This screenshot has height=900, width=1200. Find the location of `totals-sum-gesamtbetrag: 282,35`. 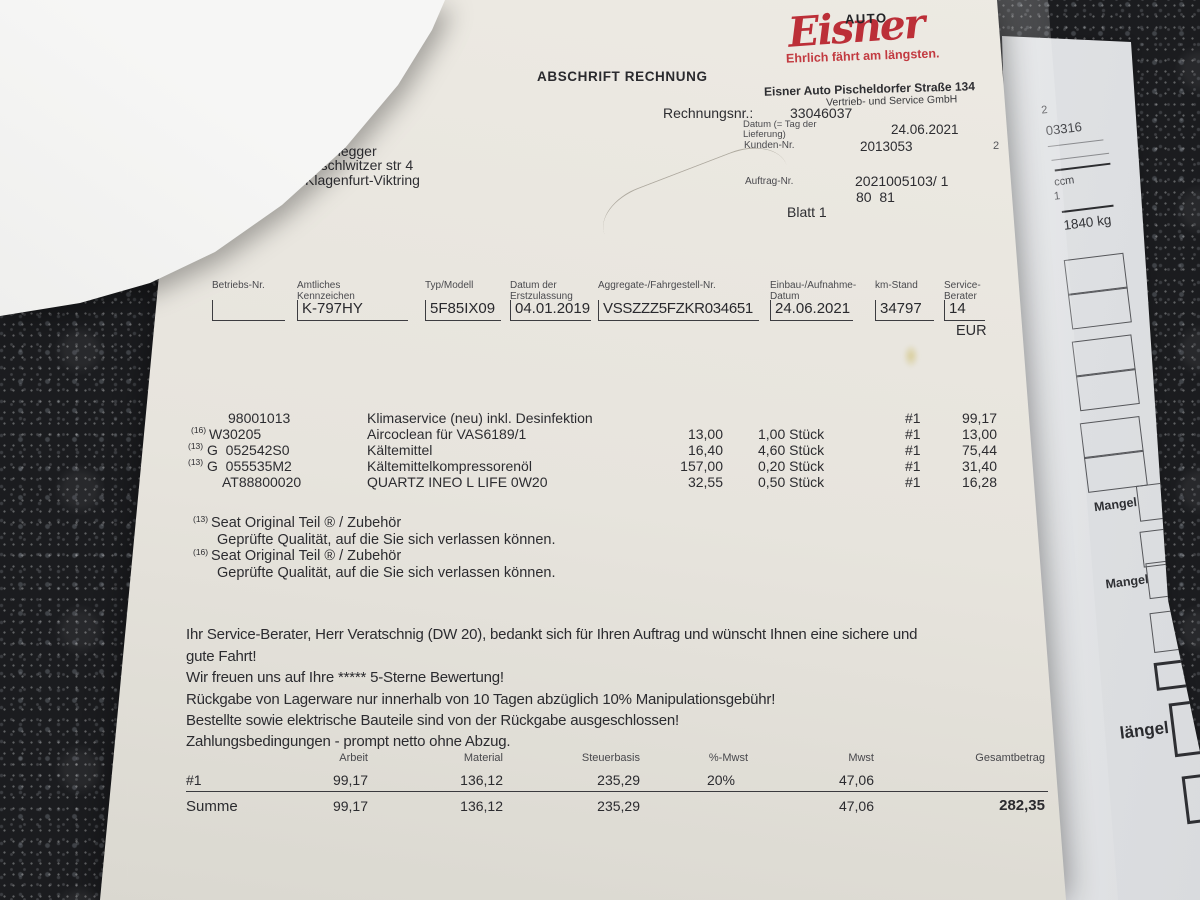

totals-sum-gesamtbetrag: 282,35 is located at coordinates (1022, 805).